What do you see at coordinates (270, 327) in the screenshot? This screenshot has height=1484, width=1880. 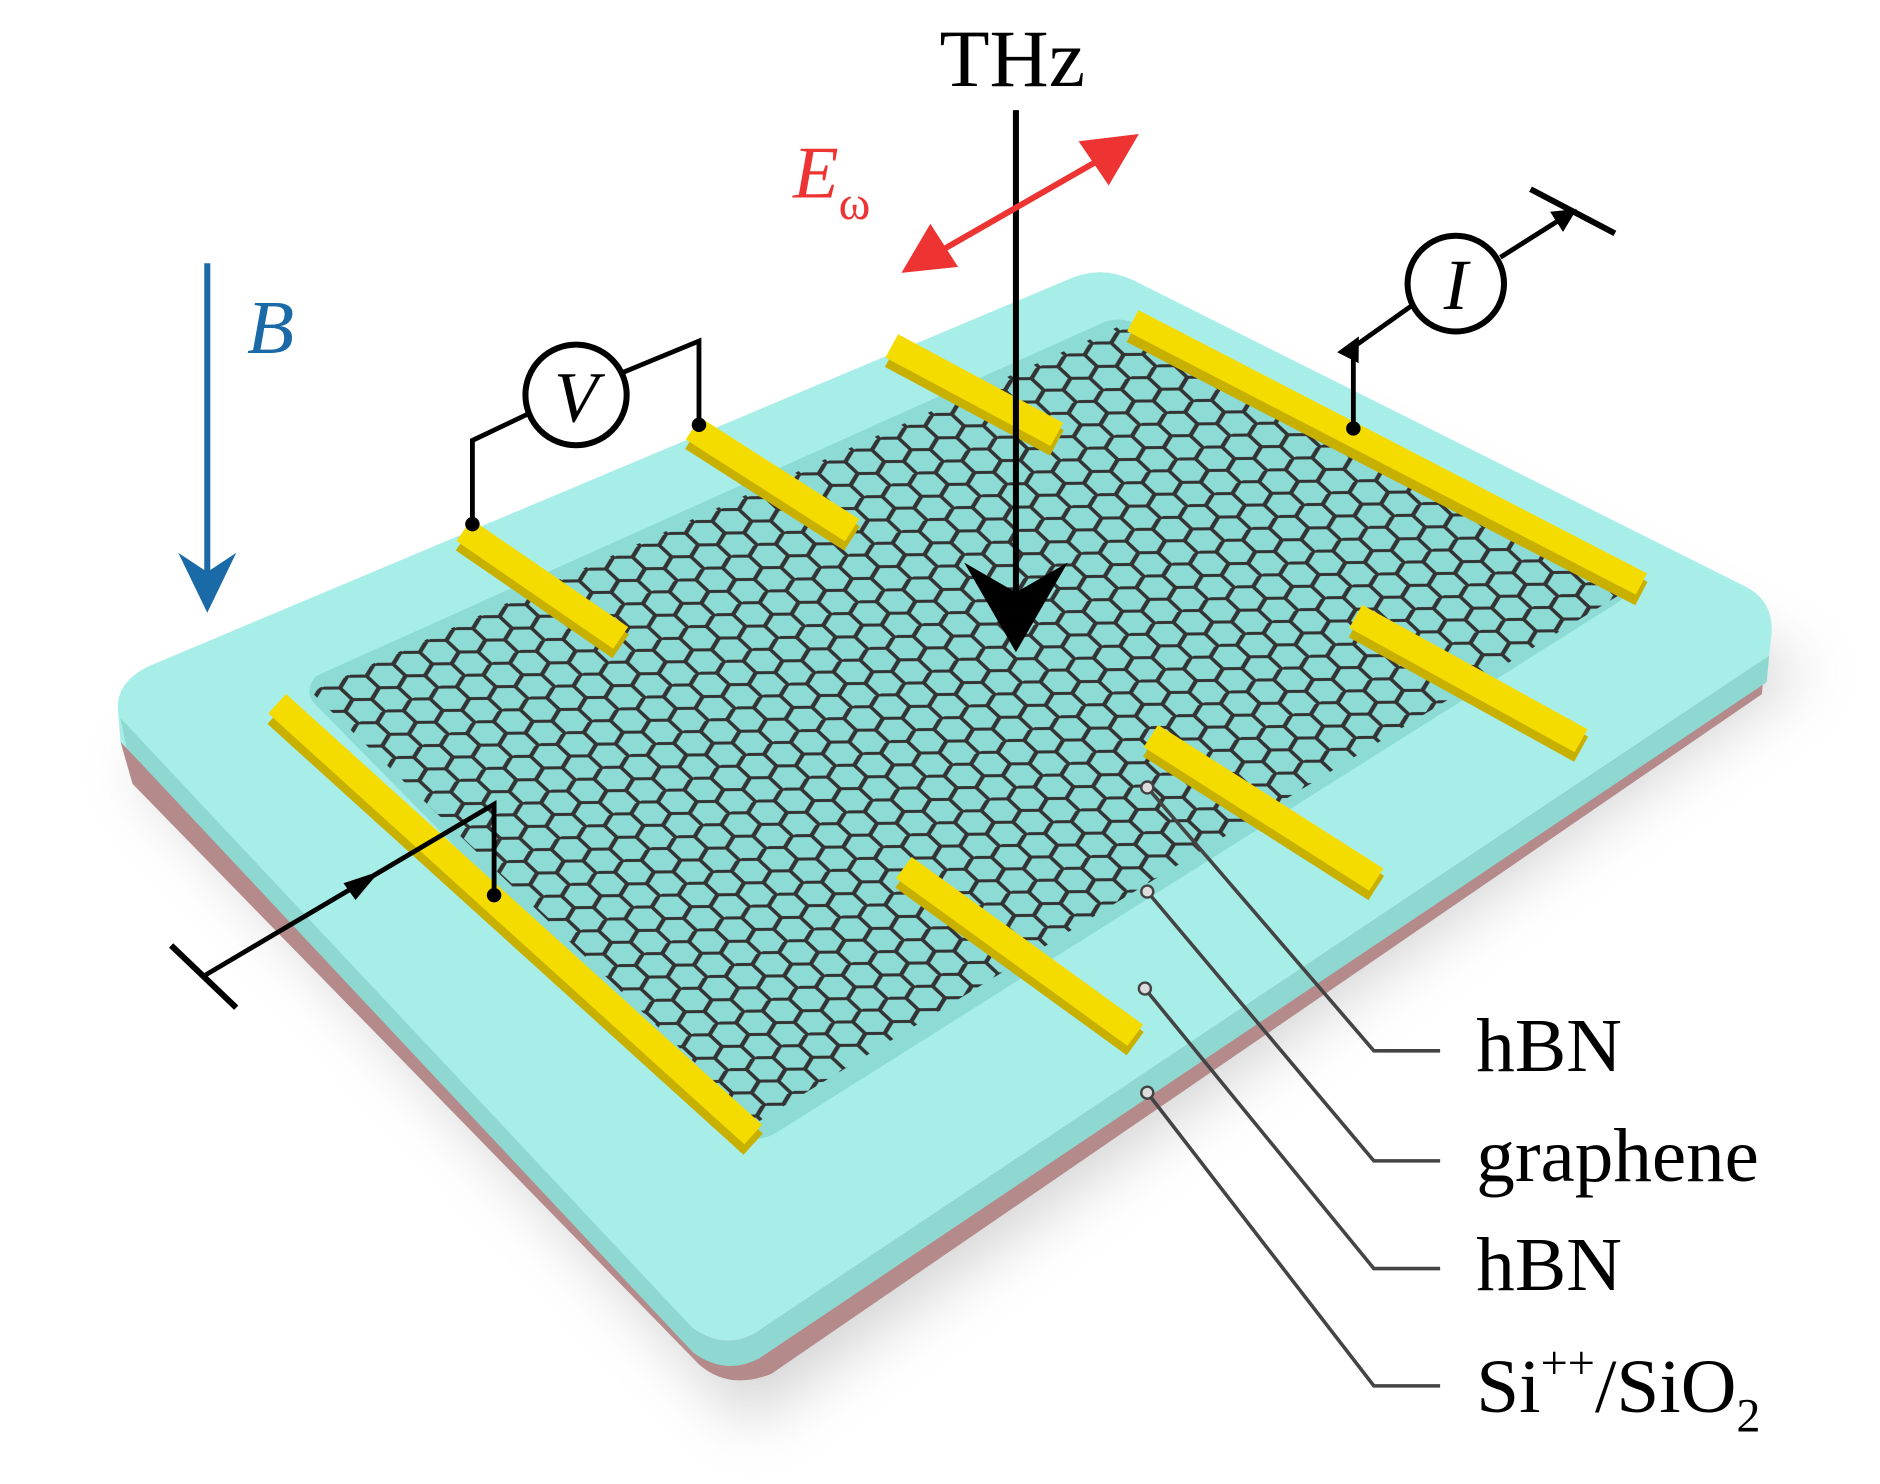 I see `magnetic-label: B` at bounding box center [270, 327].